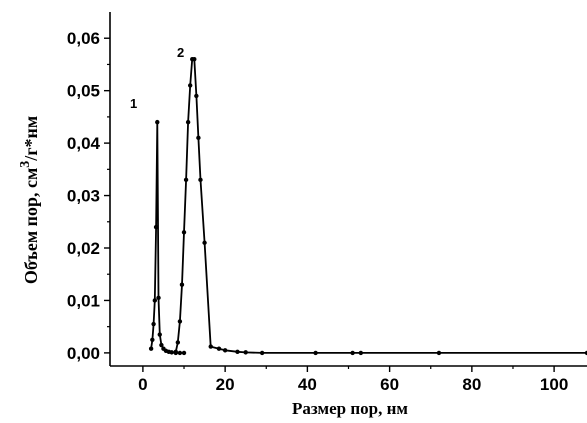 Image resolution: width=587 pixels, height=423 pixels. Describe the element at coordinates (157, 78) in the screenshot. I see `curve-labels: 12` at that location.